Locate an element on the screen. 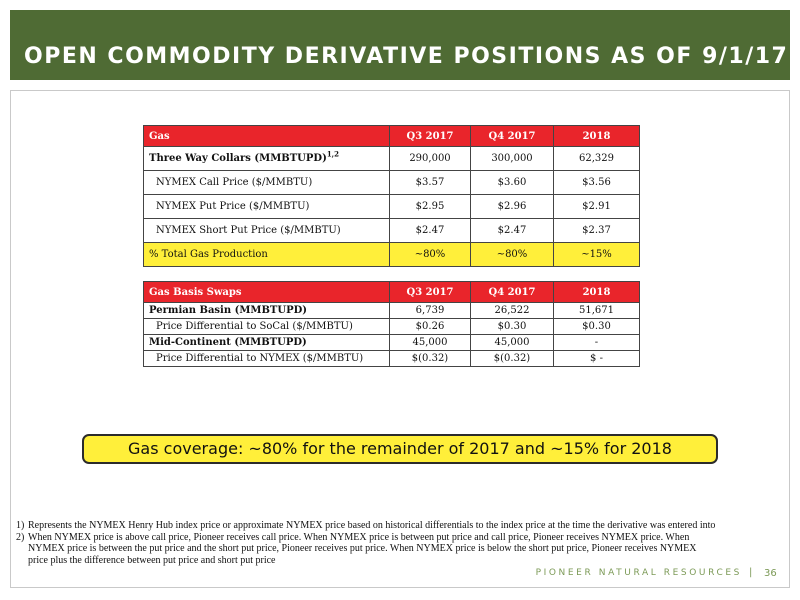  footnote-ref: 1,2 is located at coordinates (332, 154).